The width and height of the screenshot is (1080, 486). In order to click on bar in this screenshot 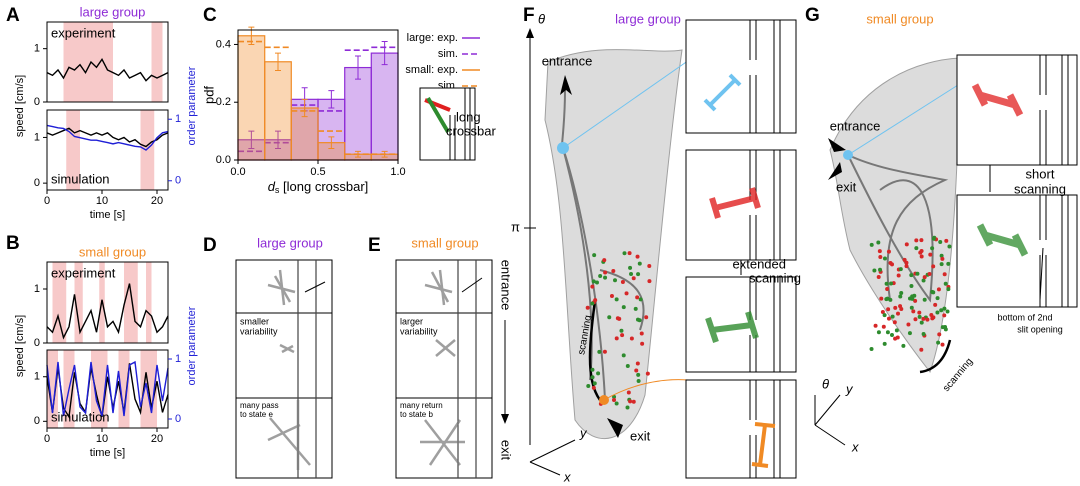, I will do `click(251, 98)`.